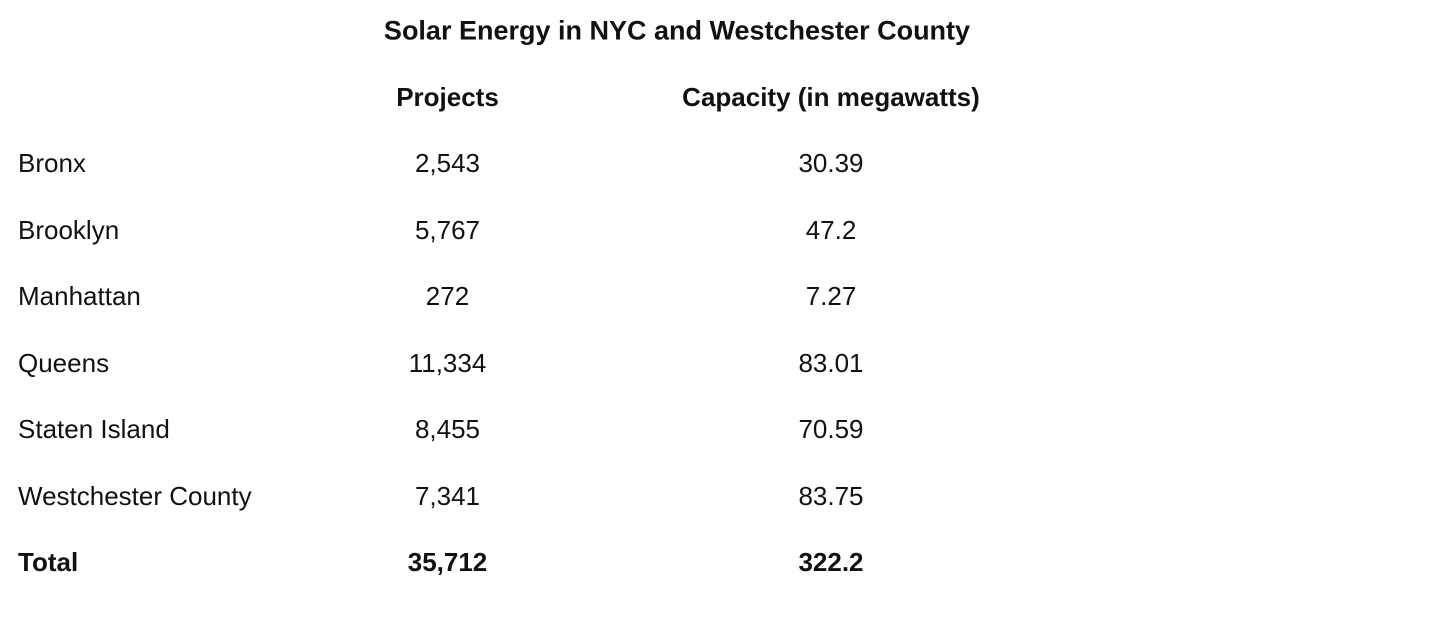  What do you see at coordinates (831, 429) in the screenshot?
I see `cell-value: 70.59` at bounding box center [831, 429].